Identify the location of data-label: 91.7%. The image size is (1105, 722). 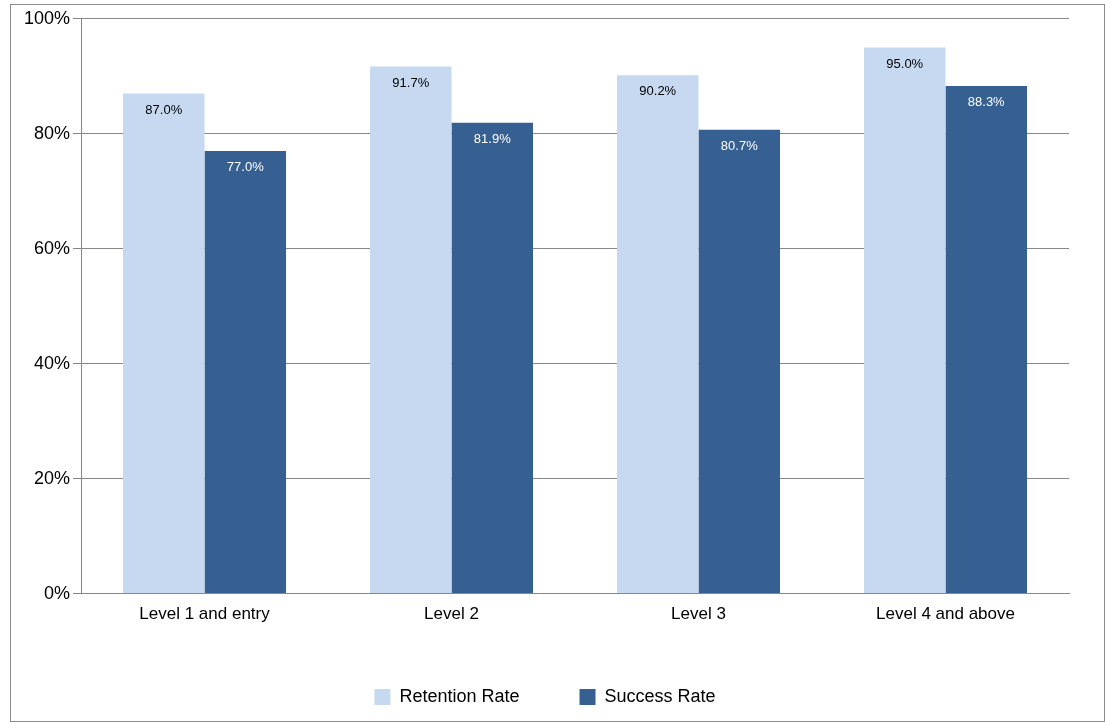
(411, 82).